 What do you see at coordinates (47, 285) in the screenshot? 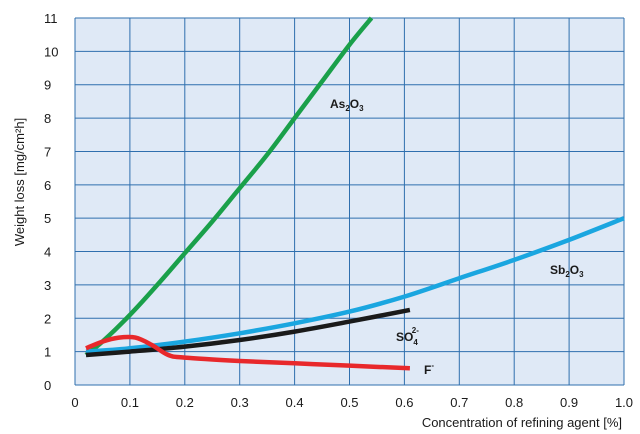
I see `y-tick-label: 3` at bounding box center [47, 285].